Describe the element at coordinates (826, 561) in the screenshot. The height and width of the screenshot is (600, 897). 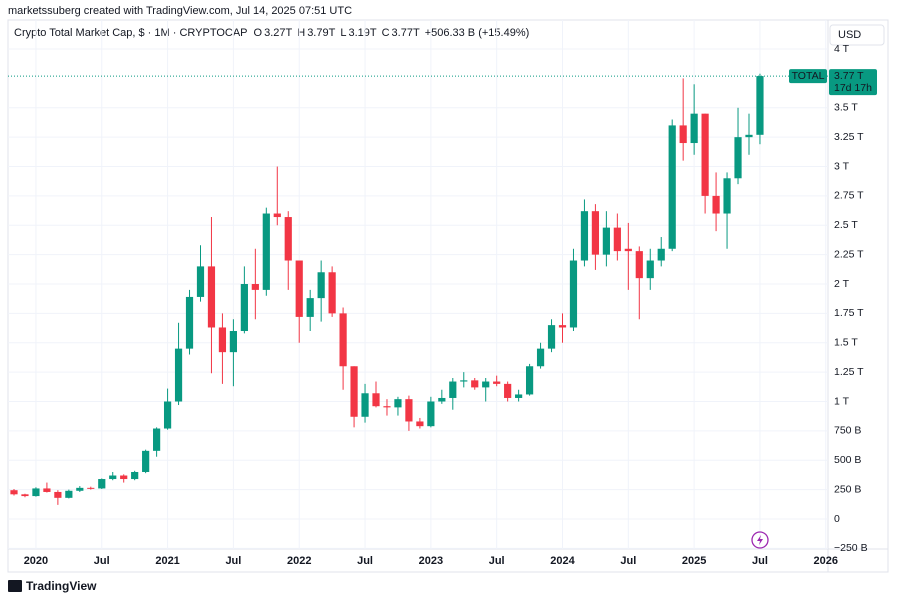
I see `x-tick-label: 2026` at that location.